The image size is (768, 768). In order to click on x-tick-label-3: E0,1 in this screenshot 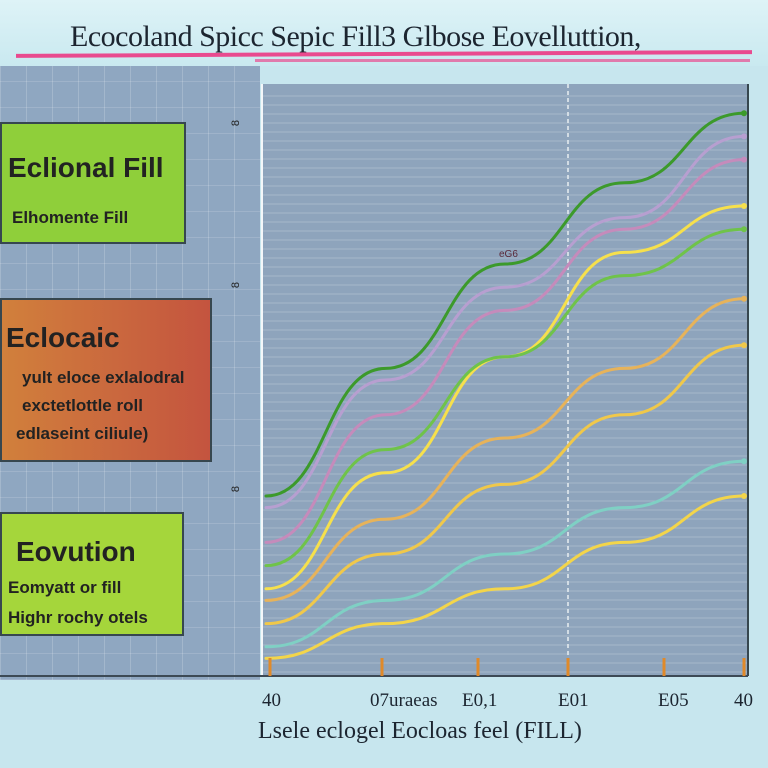, I will do `click(479, 701)`.